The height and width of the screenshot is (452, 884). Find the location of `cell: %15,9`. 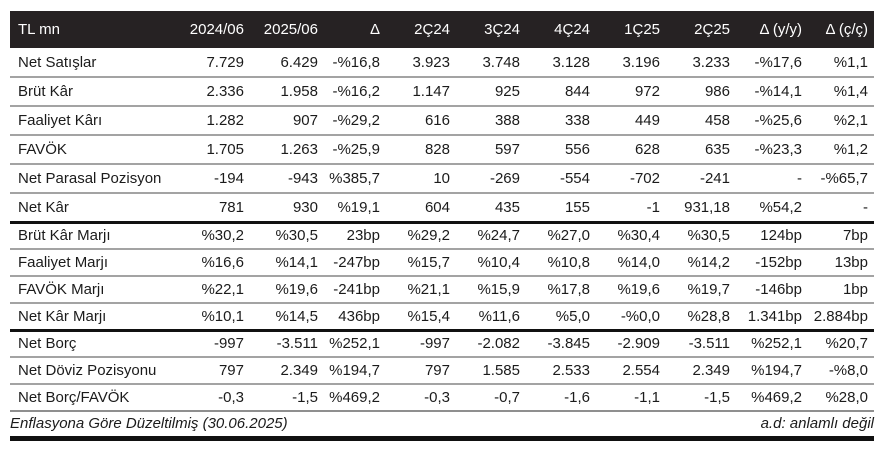

cell: %15,9 is located at coordinates (498, 289).